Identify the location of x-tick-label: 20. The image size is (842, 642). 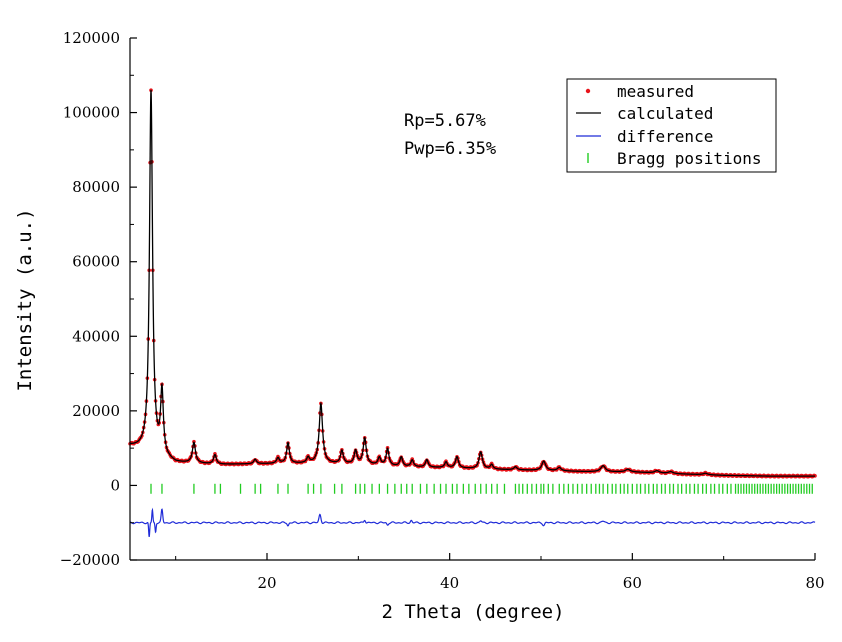
(266, 583).